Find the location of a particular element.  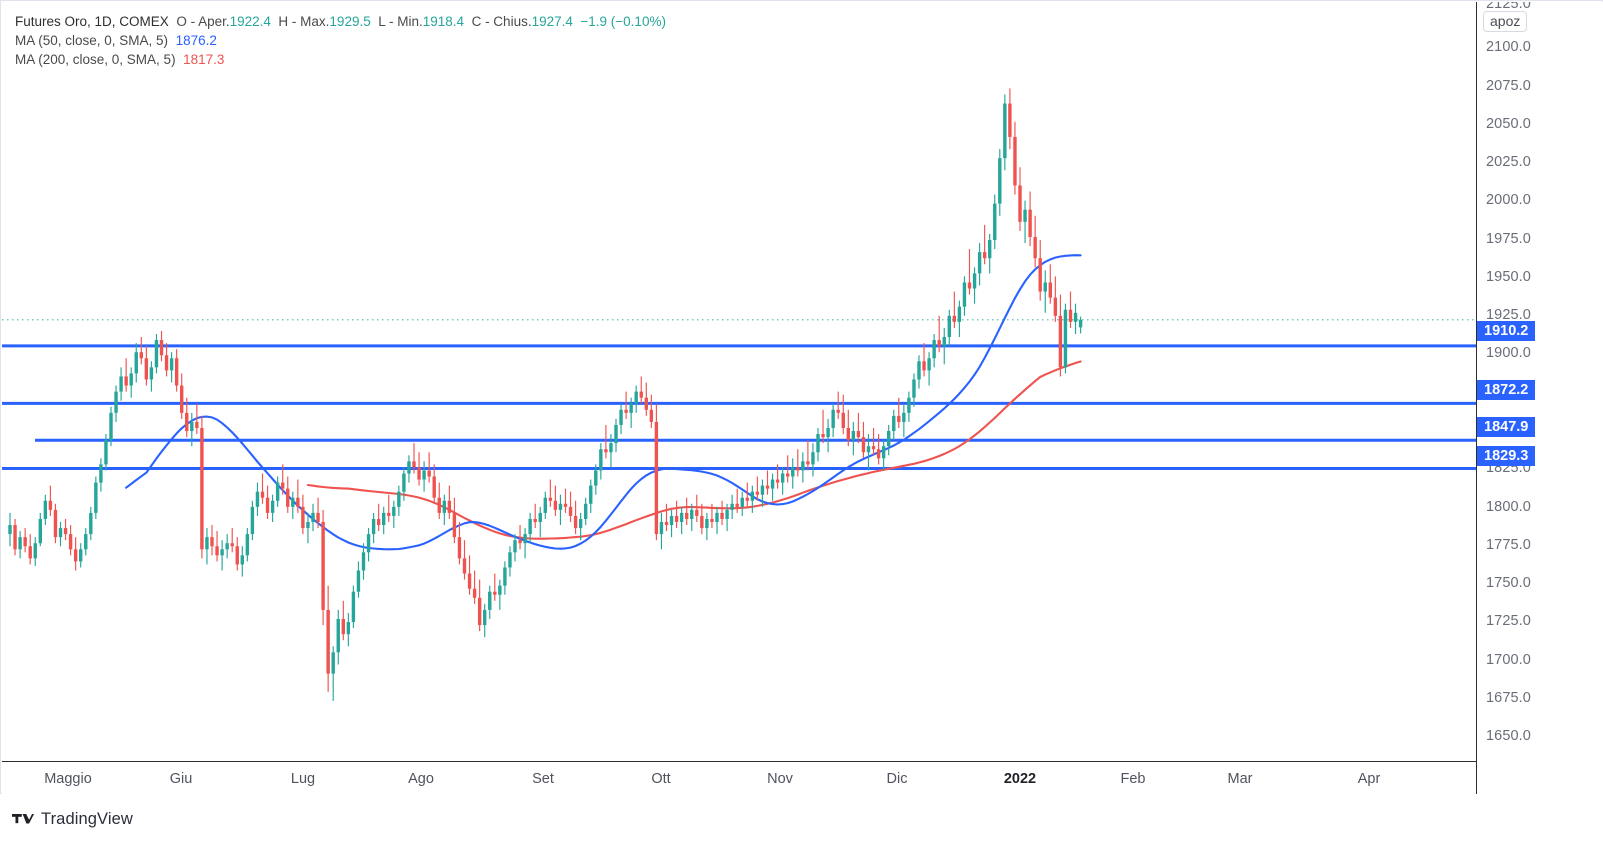

price-level-label: 1910.2 is located at coordinates (1506, 331).